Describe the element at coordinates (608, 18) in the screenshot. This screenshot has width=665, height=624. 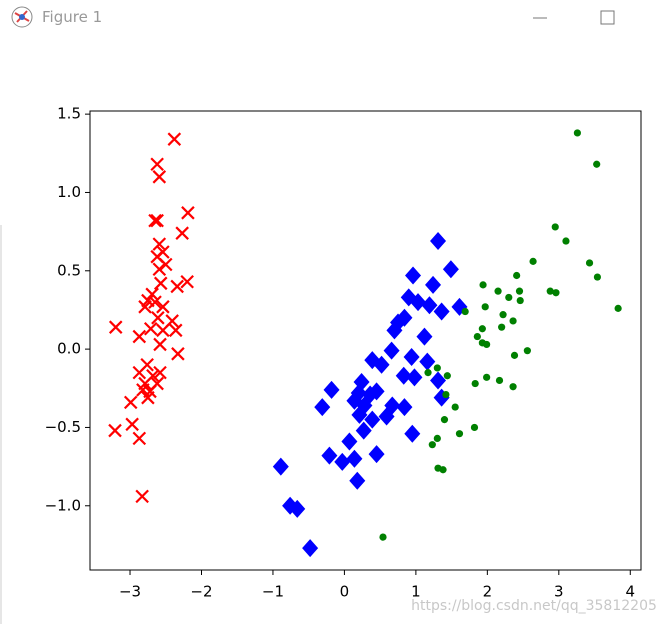
I see `maximize-button` at that location.